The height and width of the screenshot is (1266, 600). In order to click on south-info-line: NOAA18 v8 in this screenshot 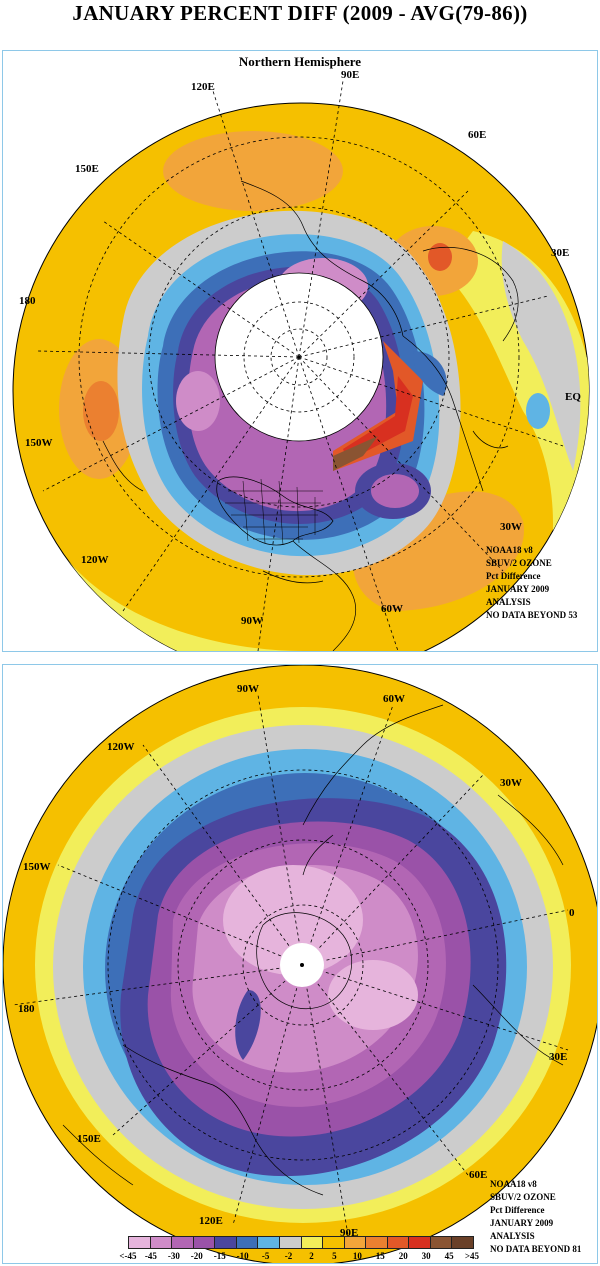, I will do `click(513, 1184)`.